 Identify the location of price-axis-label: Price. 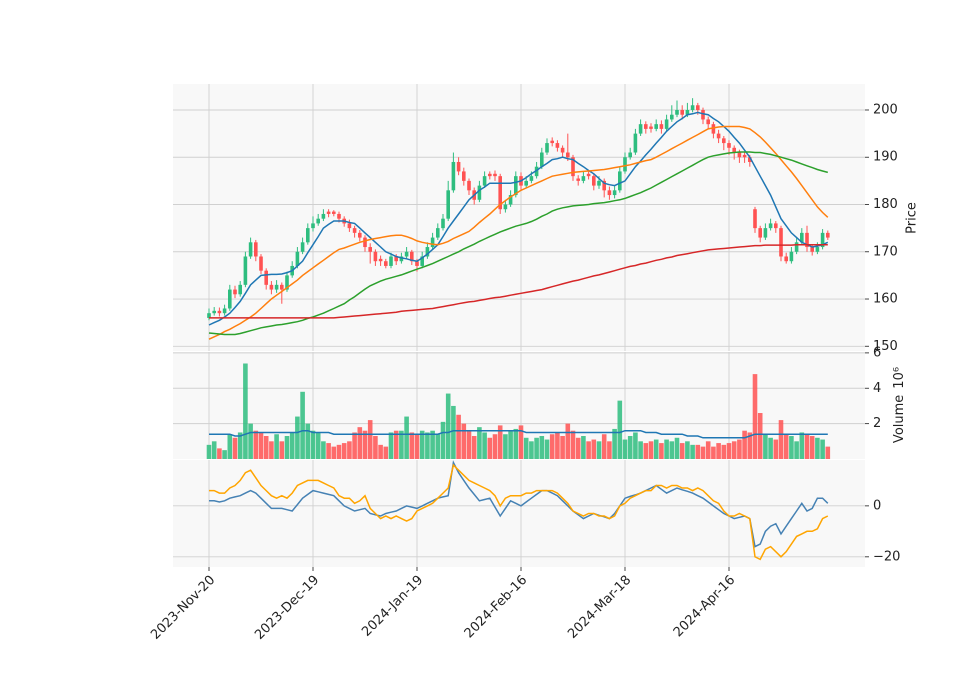
(912, 218).